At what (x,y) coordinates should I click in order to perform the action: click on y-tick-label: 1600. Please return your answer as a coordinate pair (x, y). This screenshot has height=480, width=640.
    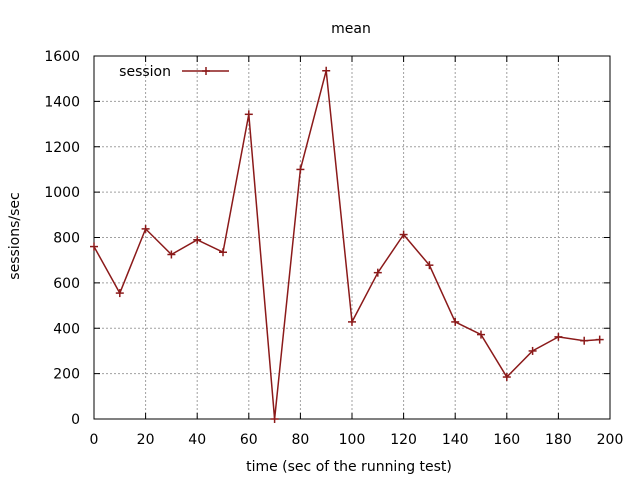
    Looking at the image, I should click on (62, 57).